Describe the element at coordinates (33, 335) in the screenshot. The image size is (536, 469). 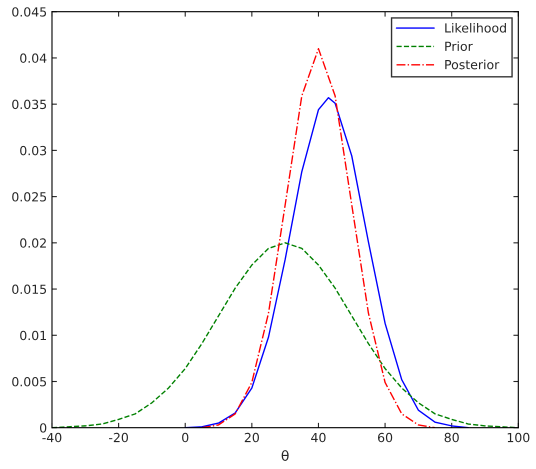
I see `y-tick-label: 0.01` at that location.